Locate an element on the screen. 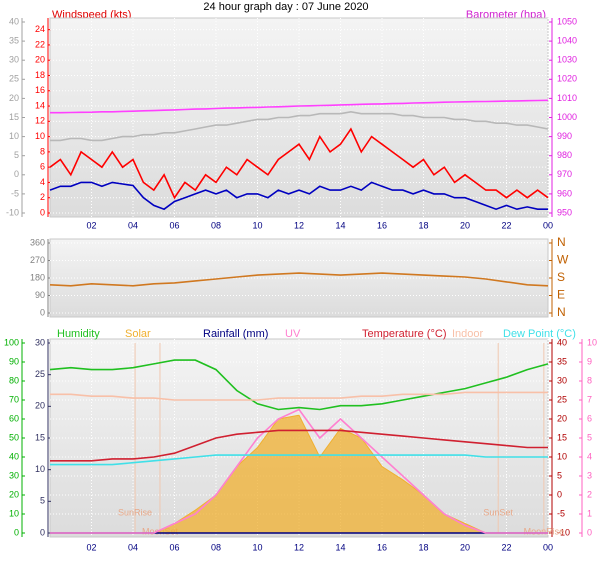  x-tick-label: 00 is located at coordinates (548, 547).